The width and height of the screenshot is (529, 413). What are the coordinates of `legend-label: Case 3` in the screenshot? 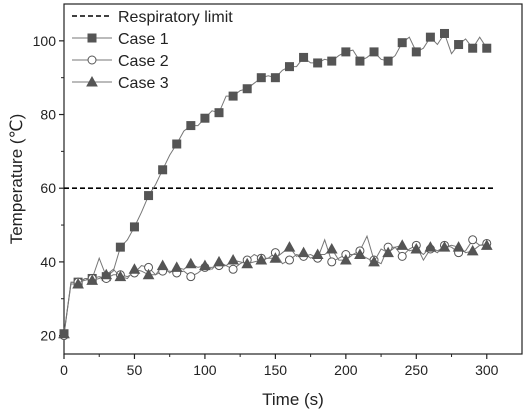 It's located at (143, 83).